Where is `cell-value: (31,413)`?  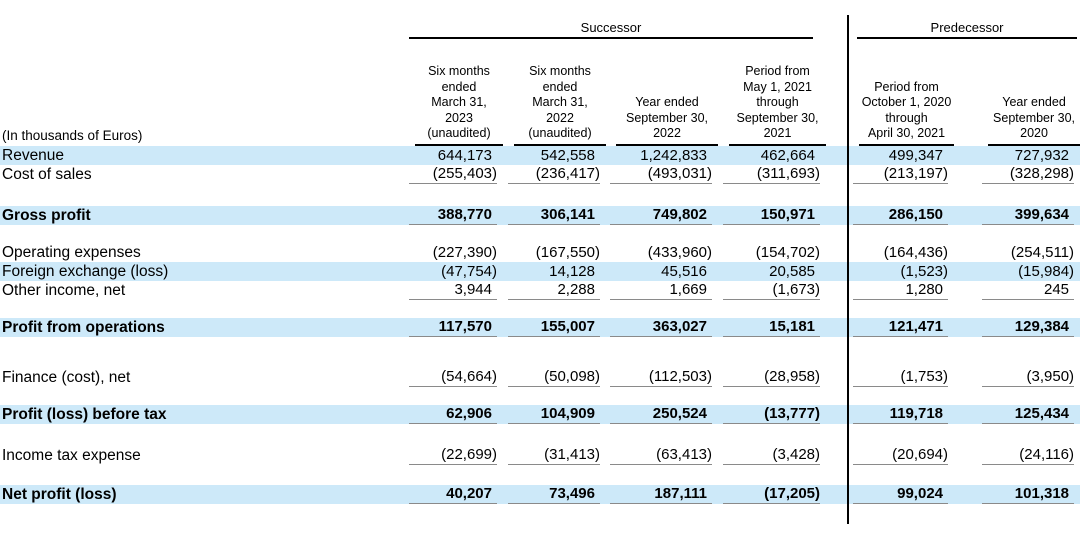 cell-value: (31,413) is located at coordinates (554, 455).